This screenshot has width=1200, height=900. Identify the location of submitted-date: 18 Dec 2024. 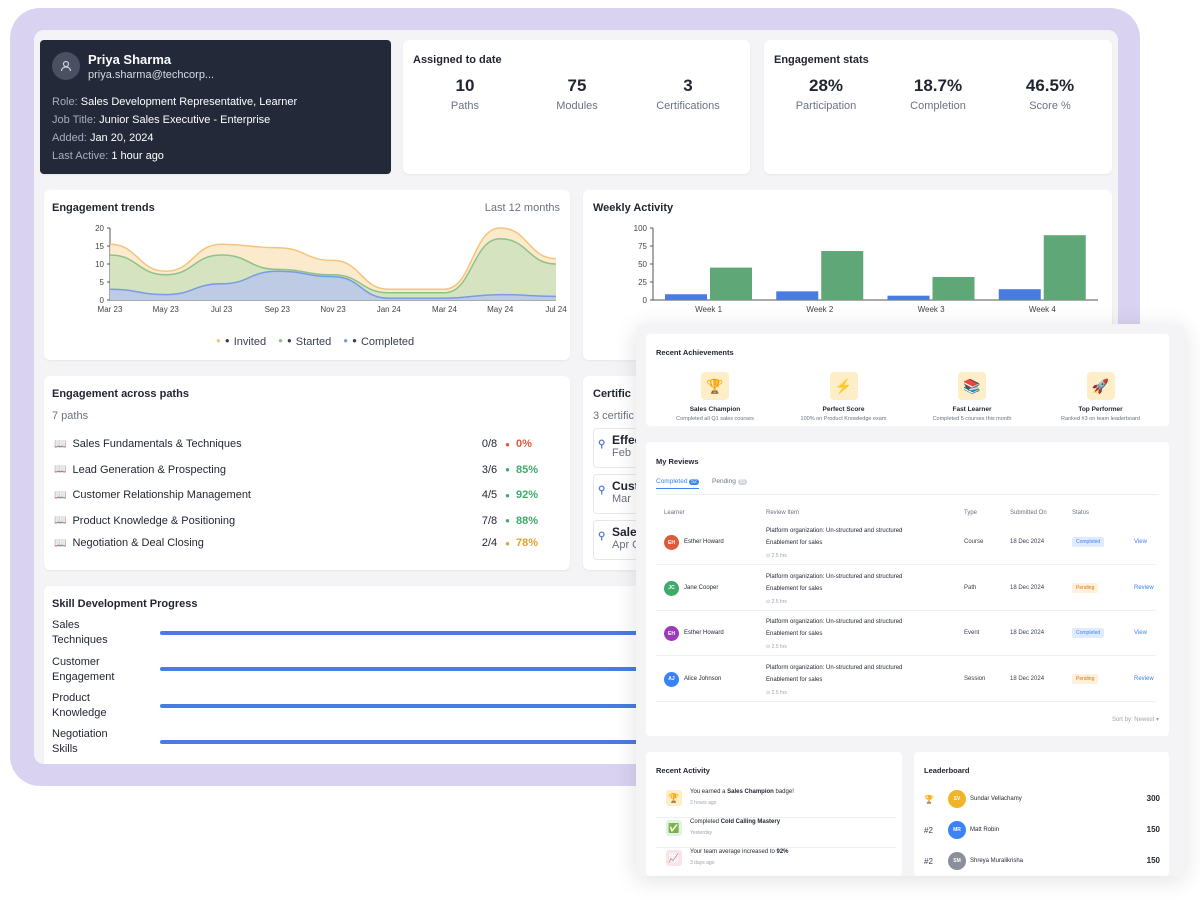
(1027, 633).